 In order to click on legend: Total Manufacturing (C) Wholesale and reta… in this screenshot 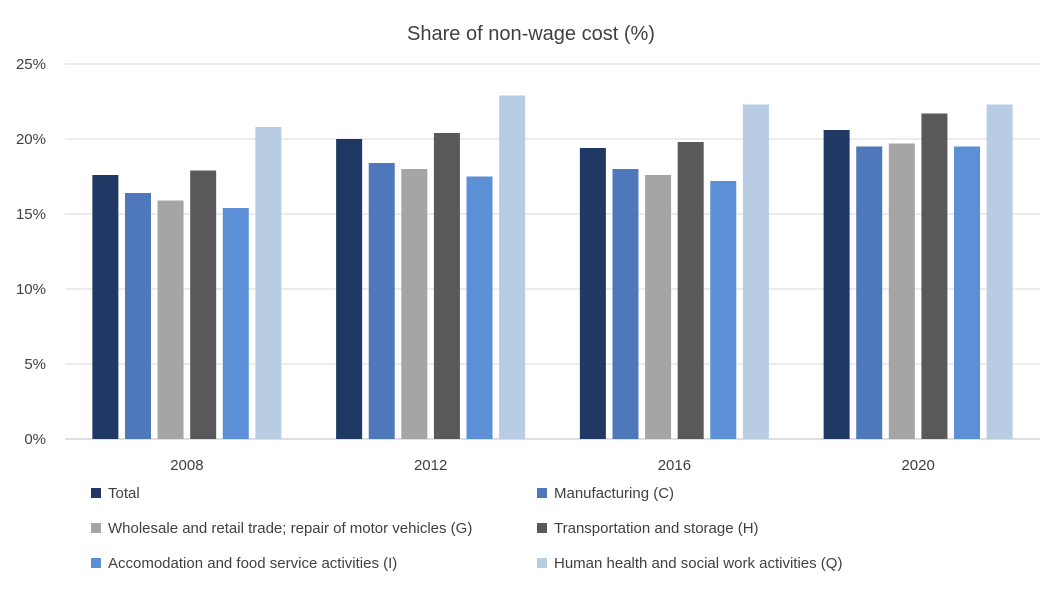, I will do `click(466, 528)`.